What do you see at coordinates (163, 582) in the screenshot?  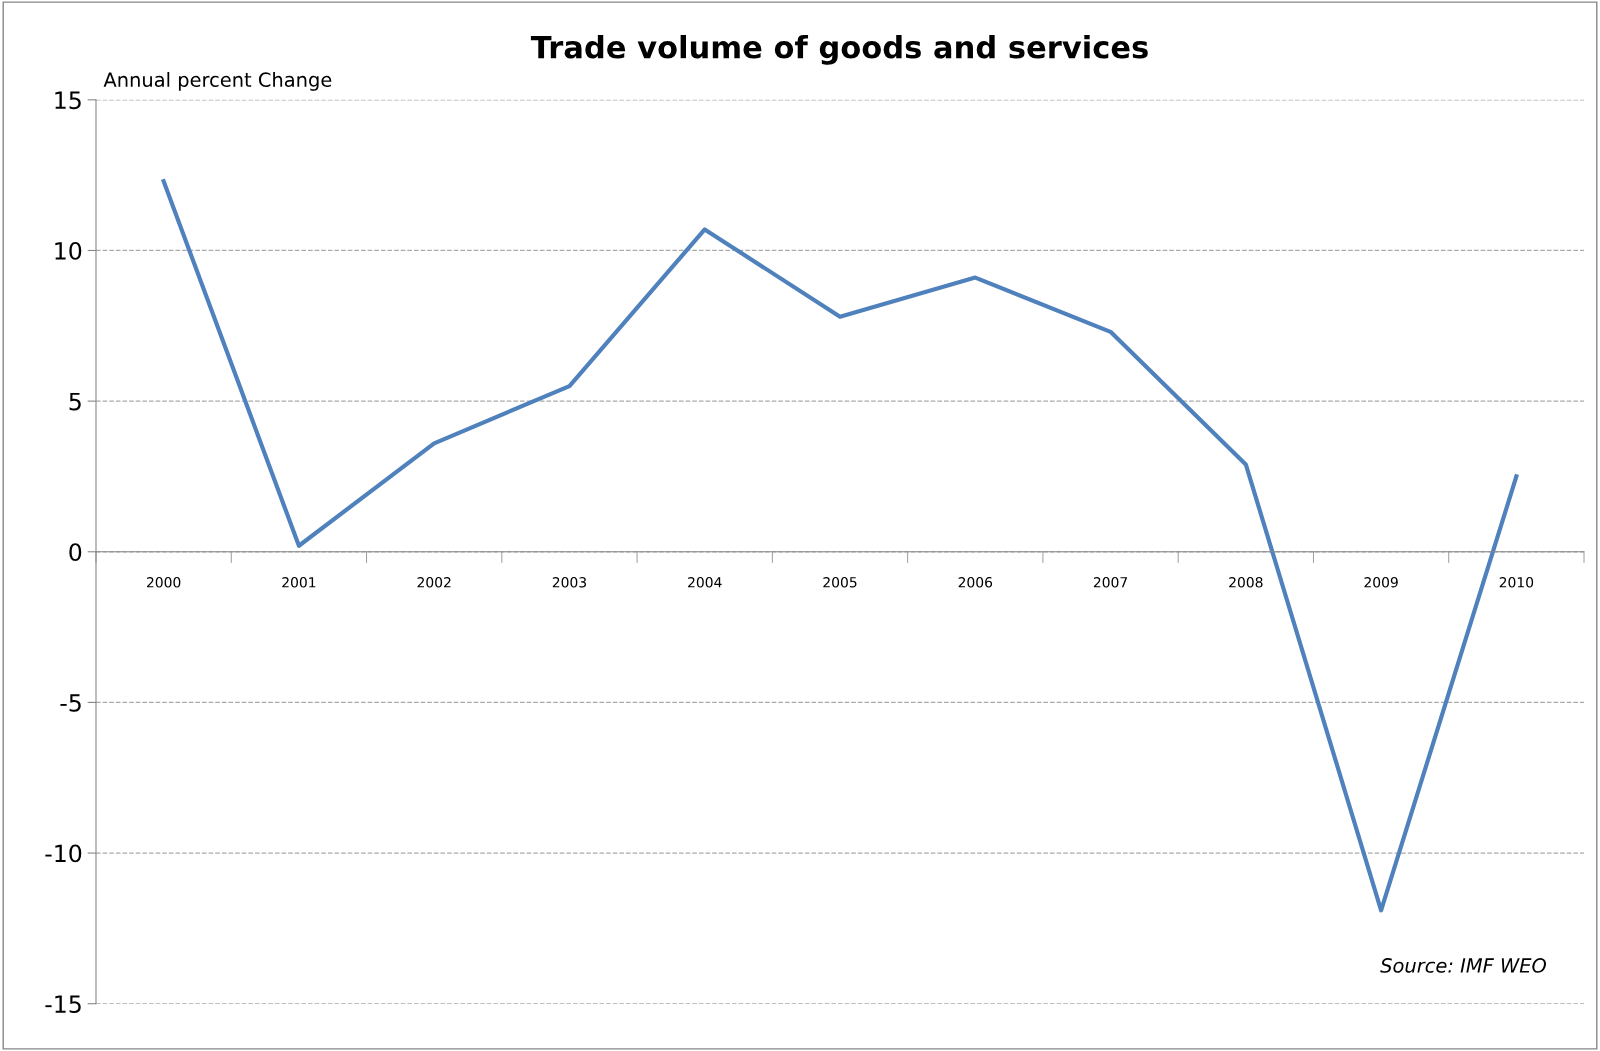 I see `x-tick-label: 2000` at bounding box center [163, 582].